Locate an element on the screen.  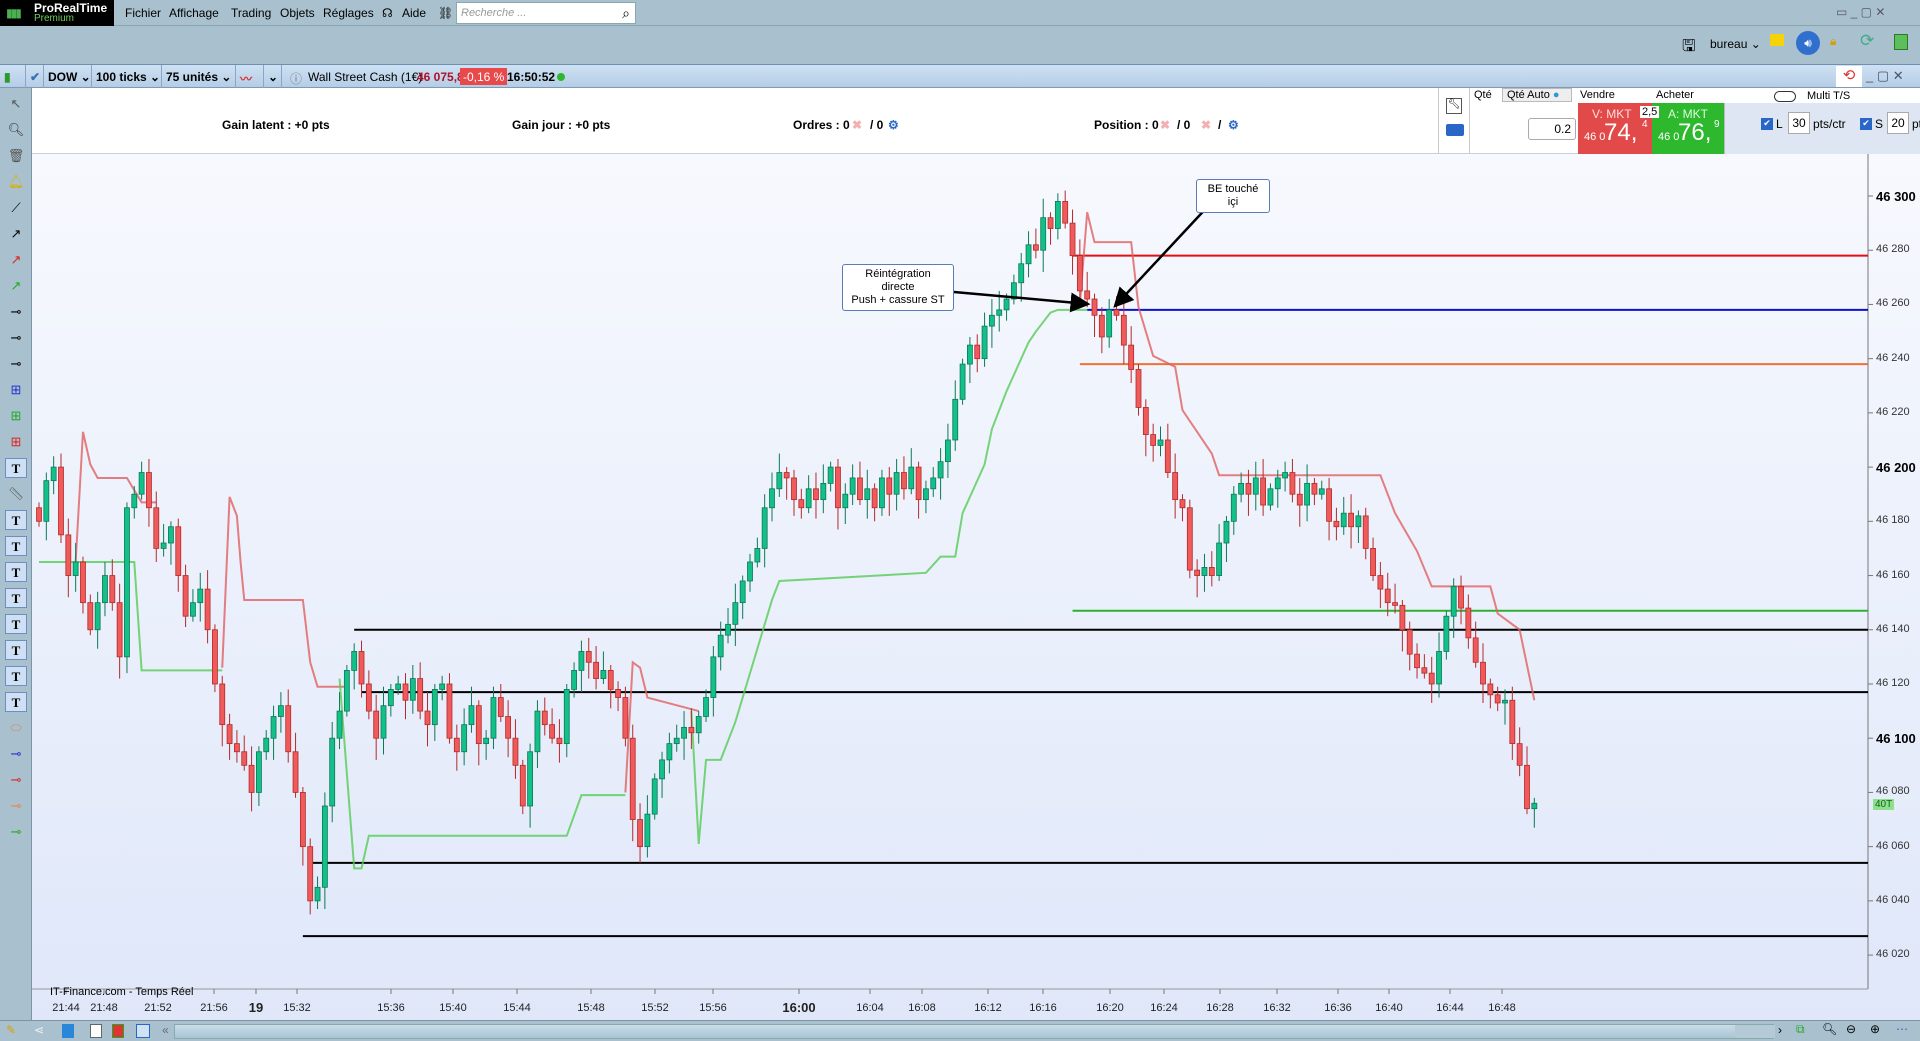
text-icon-6: T is located at coordinates (16, 624).